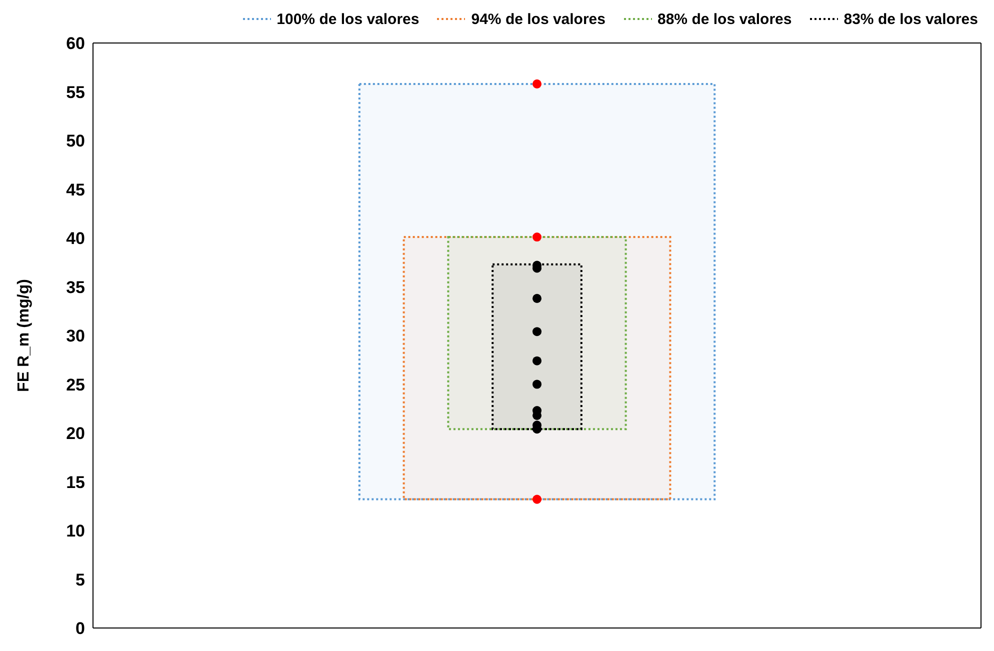 This screenshot has width=994, height=651. What do you see at coordinates (75, 482) in the screenshot?
I see `y-tick-label: 15` at bounding box center [75, 482].